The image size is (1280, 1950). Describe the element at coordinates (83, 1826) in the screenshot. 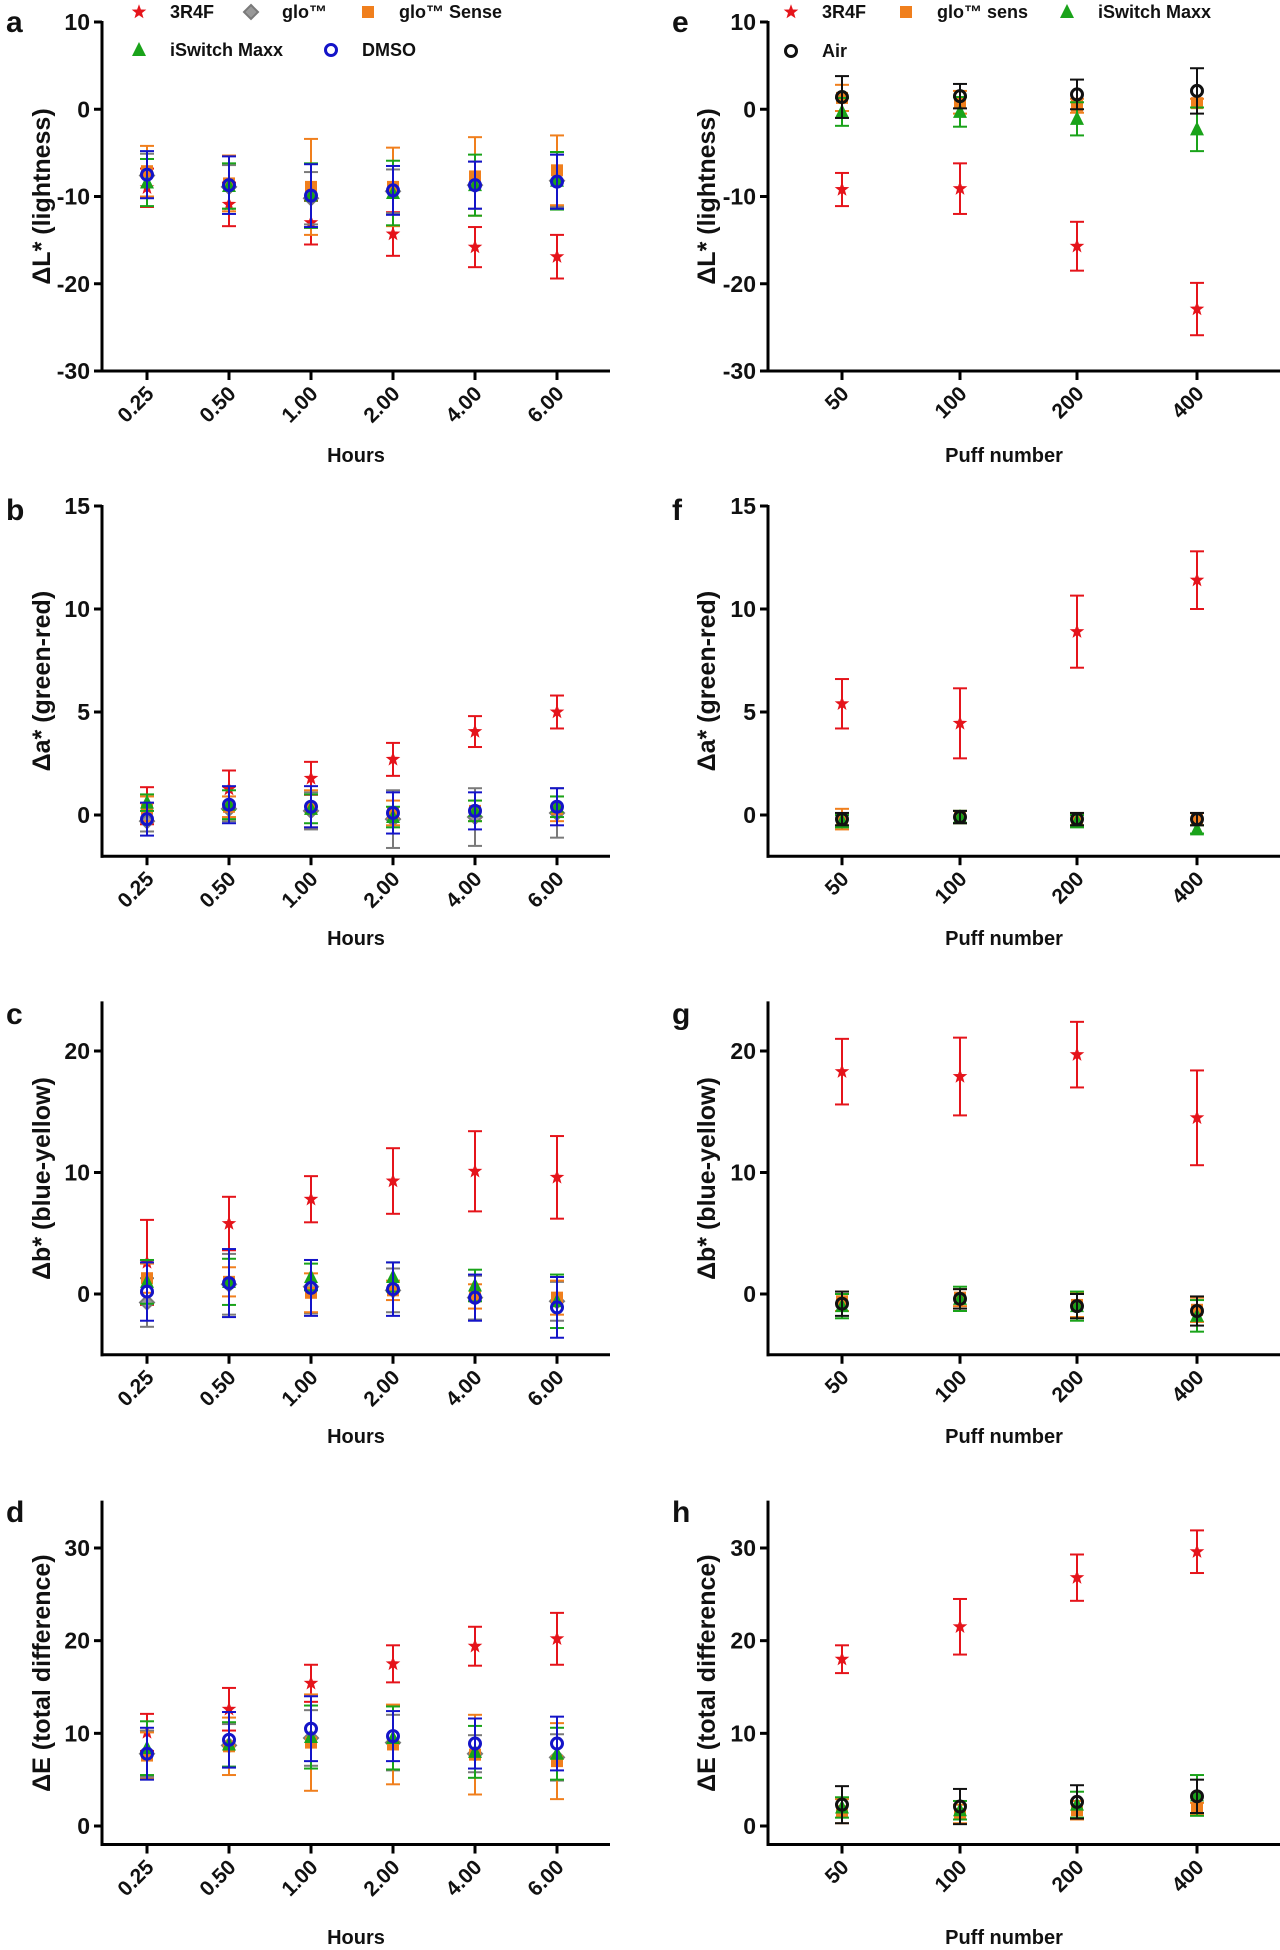

I see `y-tick-label: 0` at that location.